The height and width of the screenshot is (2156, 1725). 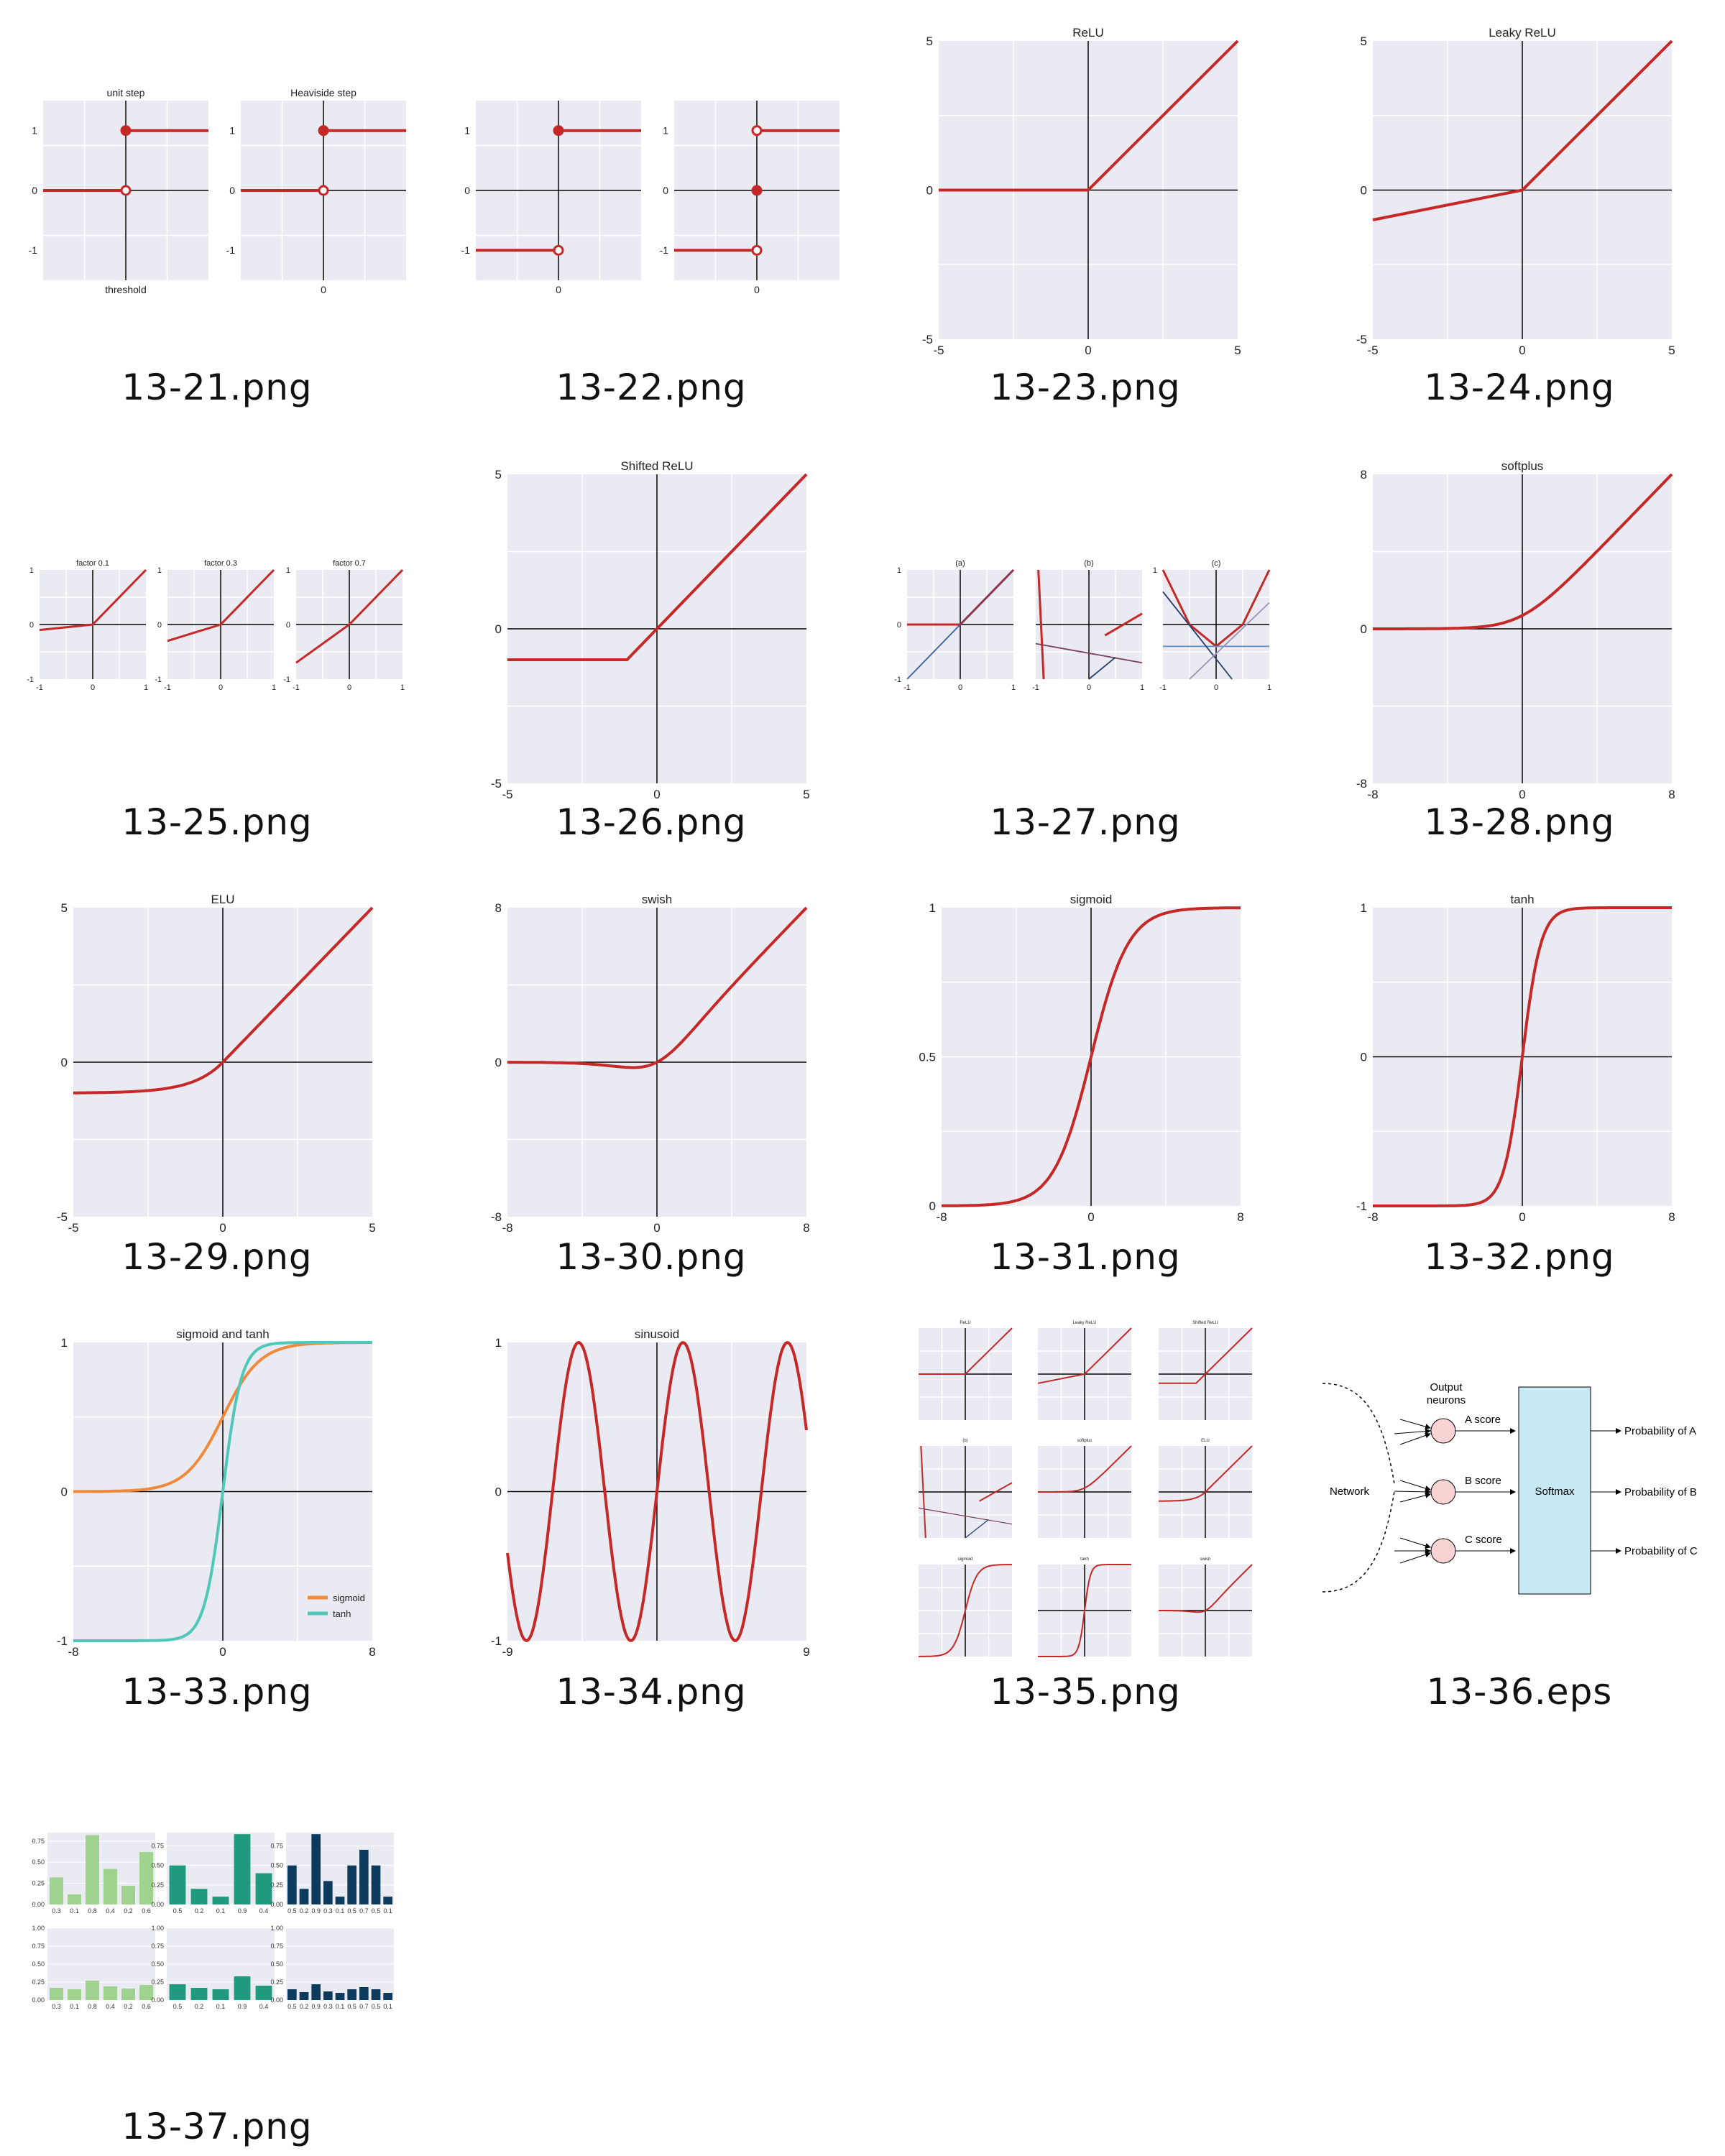 What do you see at coordinates (157, 1865) in the screenshot?
I see `y-tick-label: 0.50` at bounding box center [157, 1865].